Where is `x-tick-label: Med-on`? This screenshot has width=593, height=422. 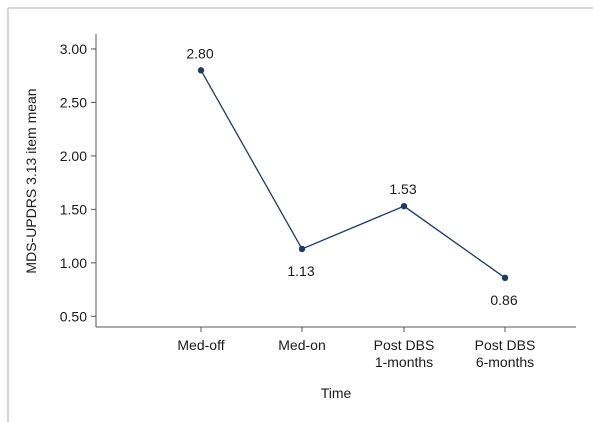 x-tick-label: Med-on is located at coordinates (301, 345).